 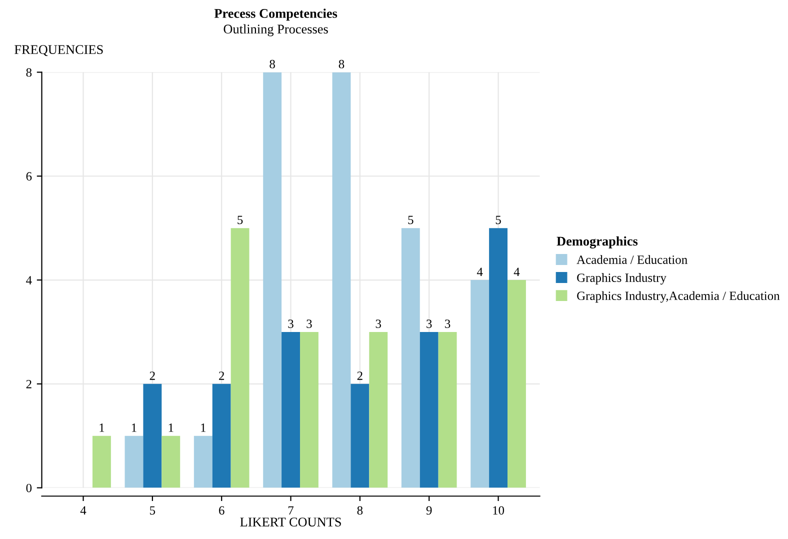 I want to click on legend-label: Graphics Industry, so click(x=621, y=279).